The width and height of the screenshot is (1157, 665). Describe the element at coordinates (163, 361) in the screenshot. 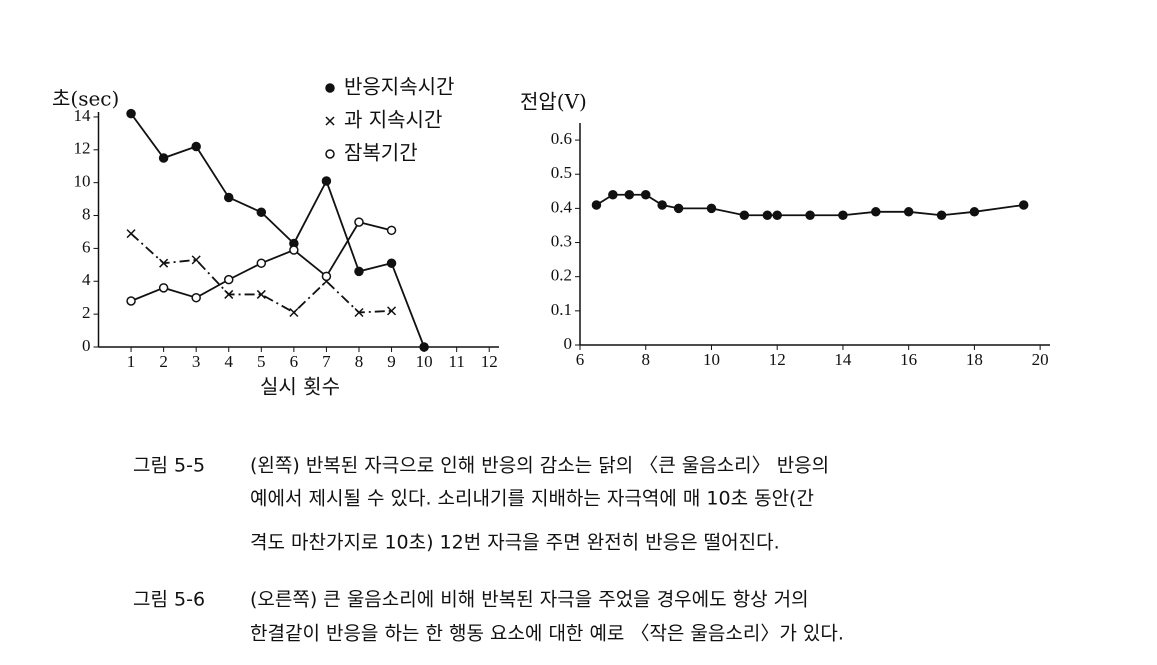

I see `x-tick-label: 2` at that location.